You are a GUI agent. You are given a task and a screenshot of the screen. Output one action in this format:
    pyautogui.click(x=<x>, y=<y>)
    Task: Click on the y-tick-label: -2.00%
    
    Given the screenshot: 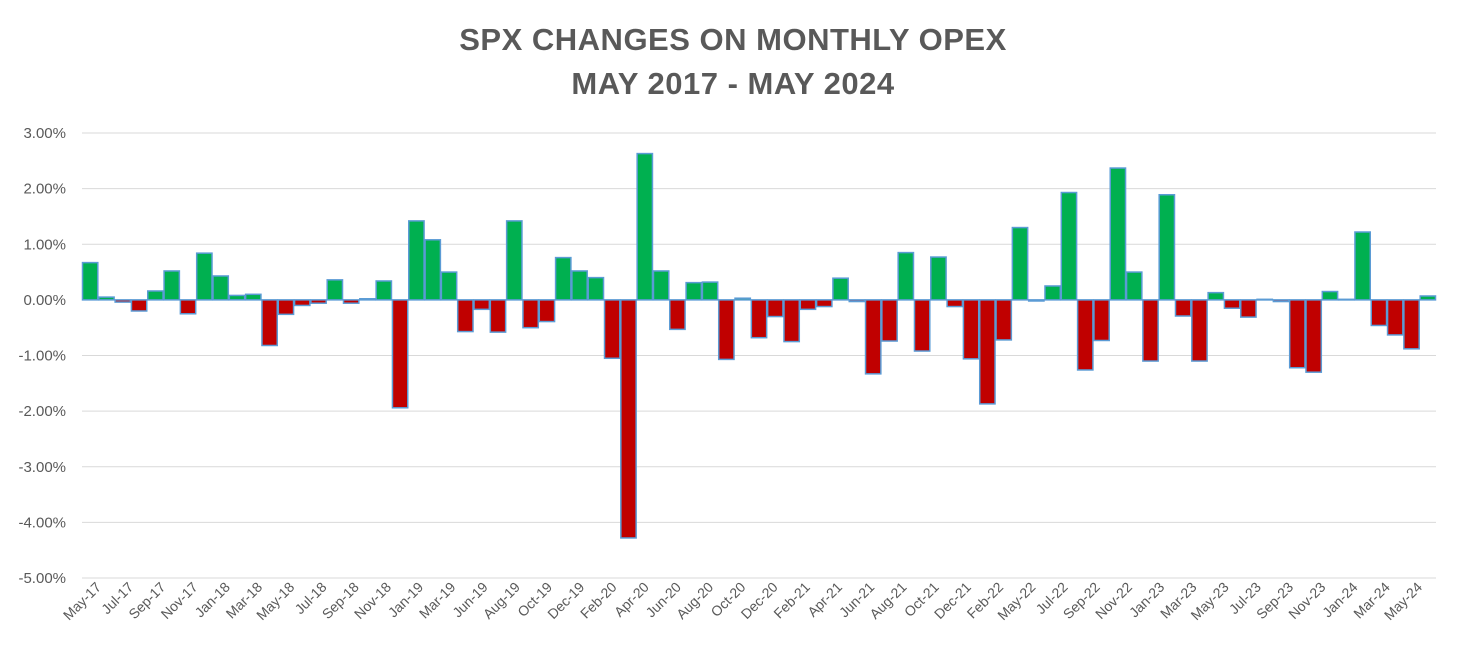 What is the action you would take?
    pyautogui.click(x=42, y=411)
    